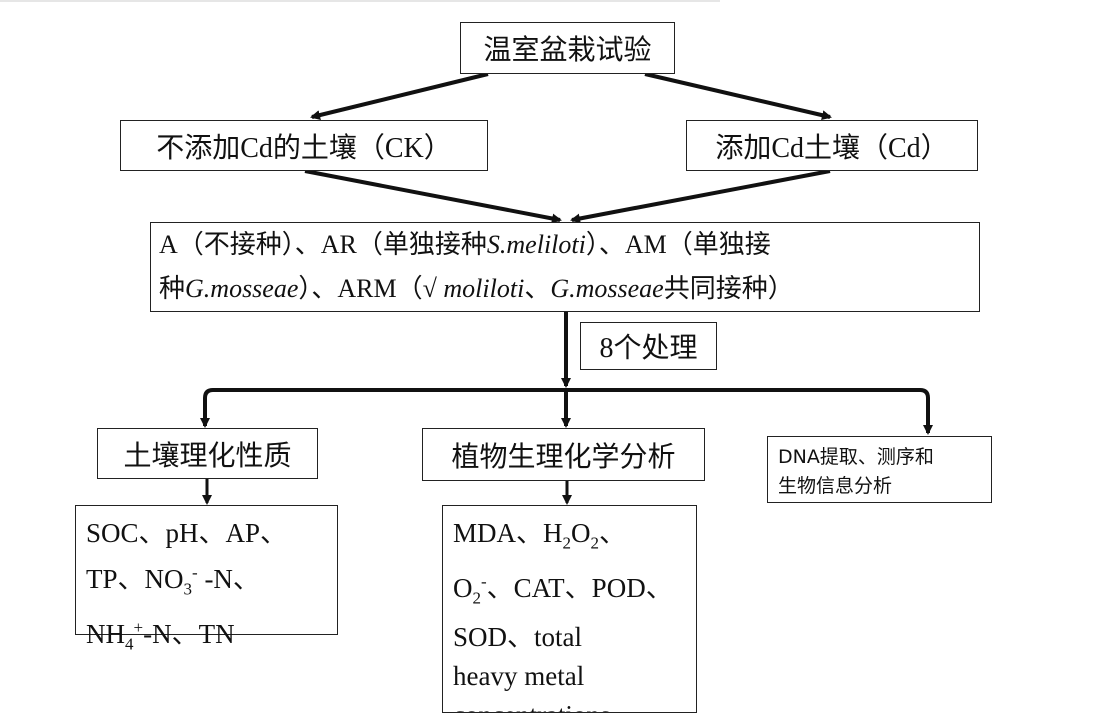 The height and width of the screenshot is (719, 1114). I want to click on superscript: +, so click(138, 628).